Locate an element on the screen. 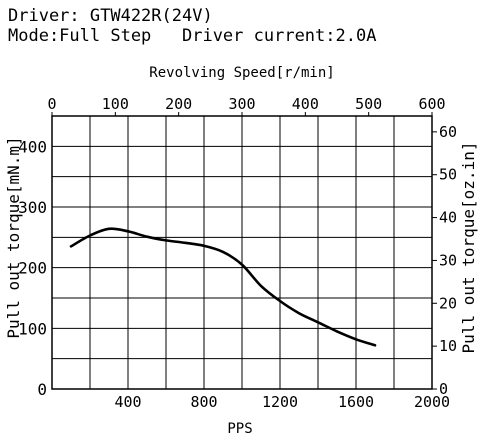 The image size is (487, 447). top-tick-label: 300 is located at coordinates (241, 104).